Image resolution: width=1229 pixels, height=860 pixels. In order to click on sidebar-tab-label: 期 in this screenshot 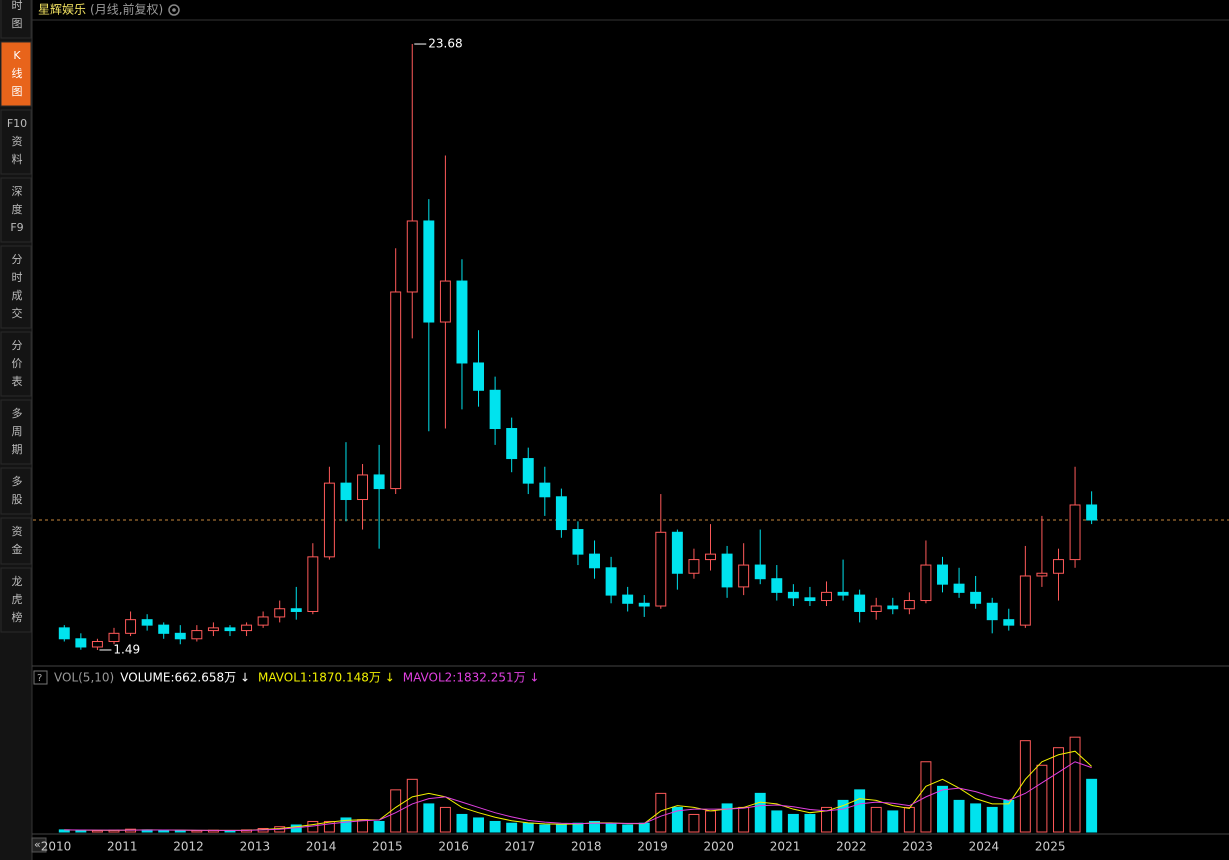, I will do `click(17, 449)`.